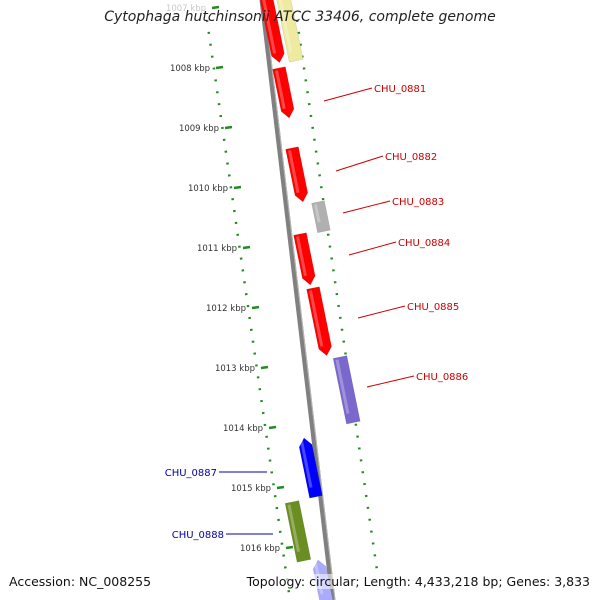  What do you see at coordinates (260, 549) in the screenshot?
I see `scale-tick-label: 1016 kbp` at bounding box center [260, 549].